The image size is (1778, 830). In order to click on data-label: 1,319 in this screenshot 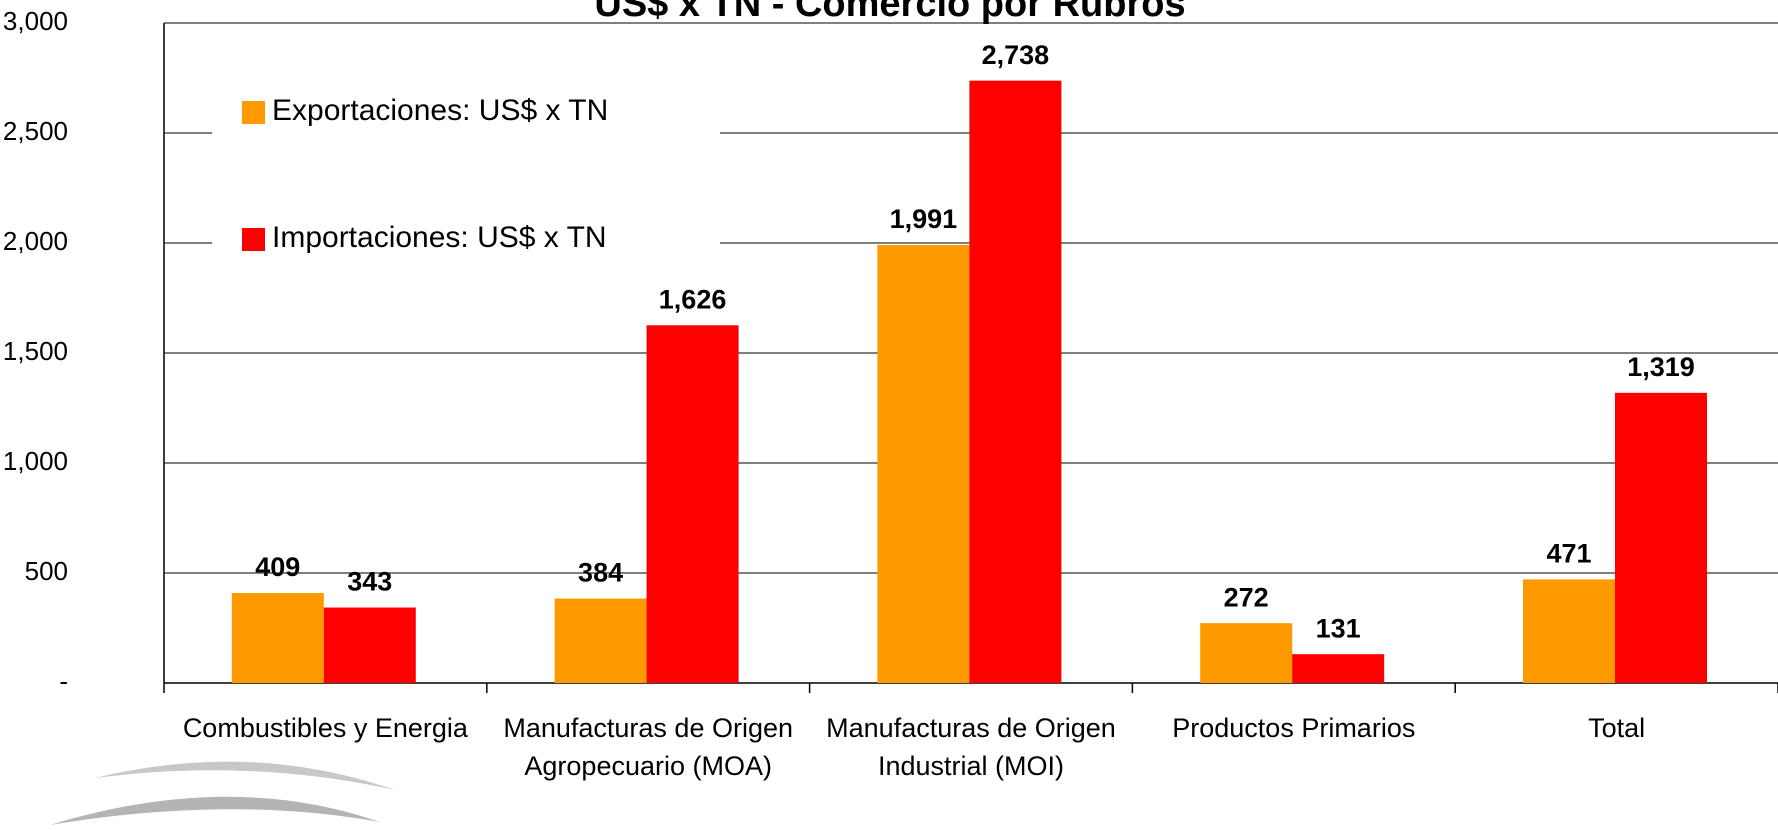, I will do `click(1661, 367)`.